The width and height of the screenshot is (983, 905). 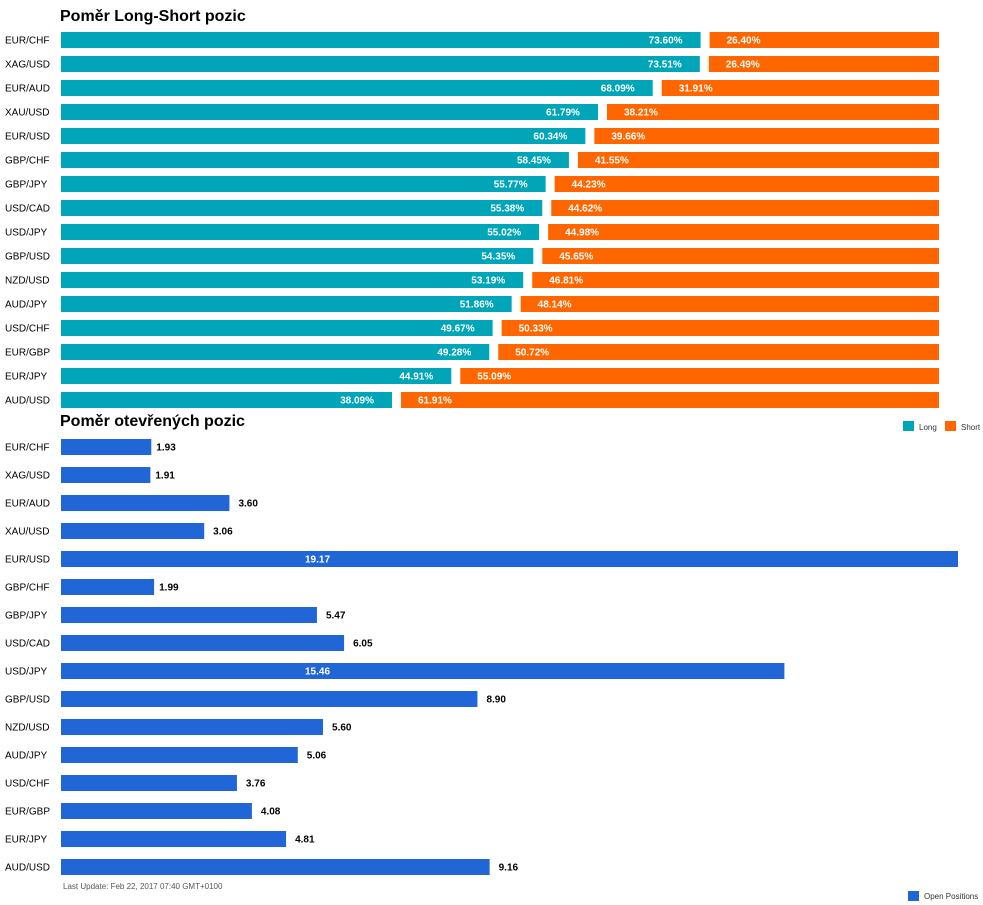 What do you see at coordinates (203, 643) in the screenshot?
I see `open-bar-usd-cad` at bounding box center [203, 643].